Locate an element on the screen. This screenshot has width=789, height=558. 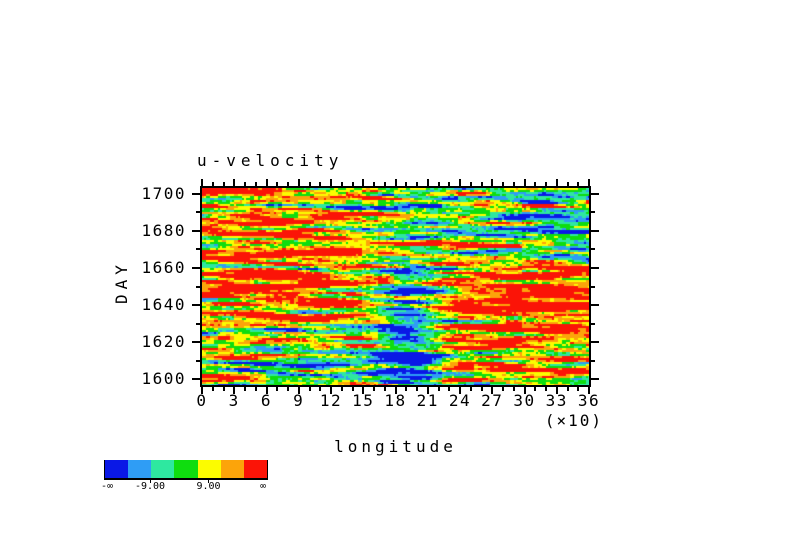
colorbar-label-pos-inf: ∞ is located at coordinates (263, 486).